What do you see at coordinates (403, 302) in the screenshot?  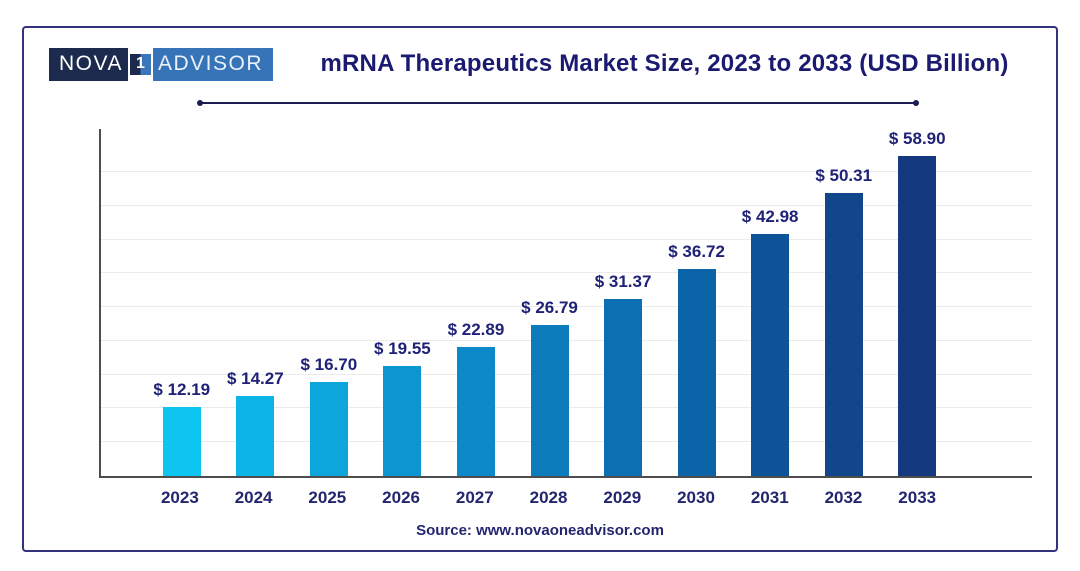 I see `bar-slot-2026: $ 19.55` at bounding box center [403, 302].